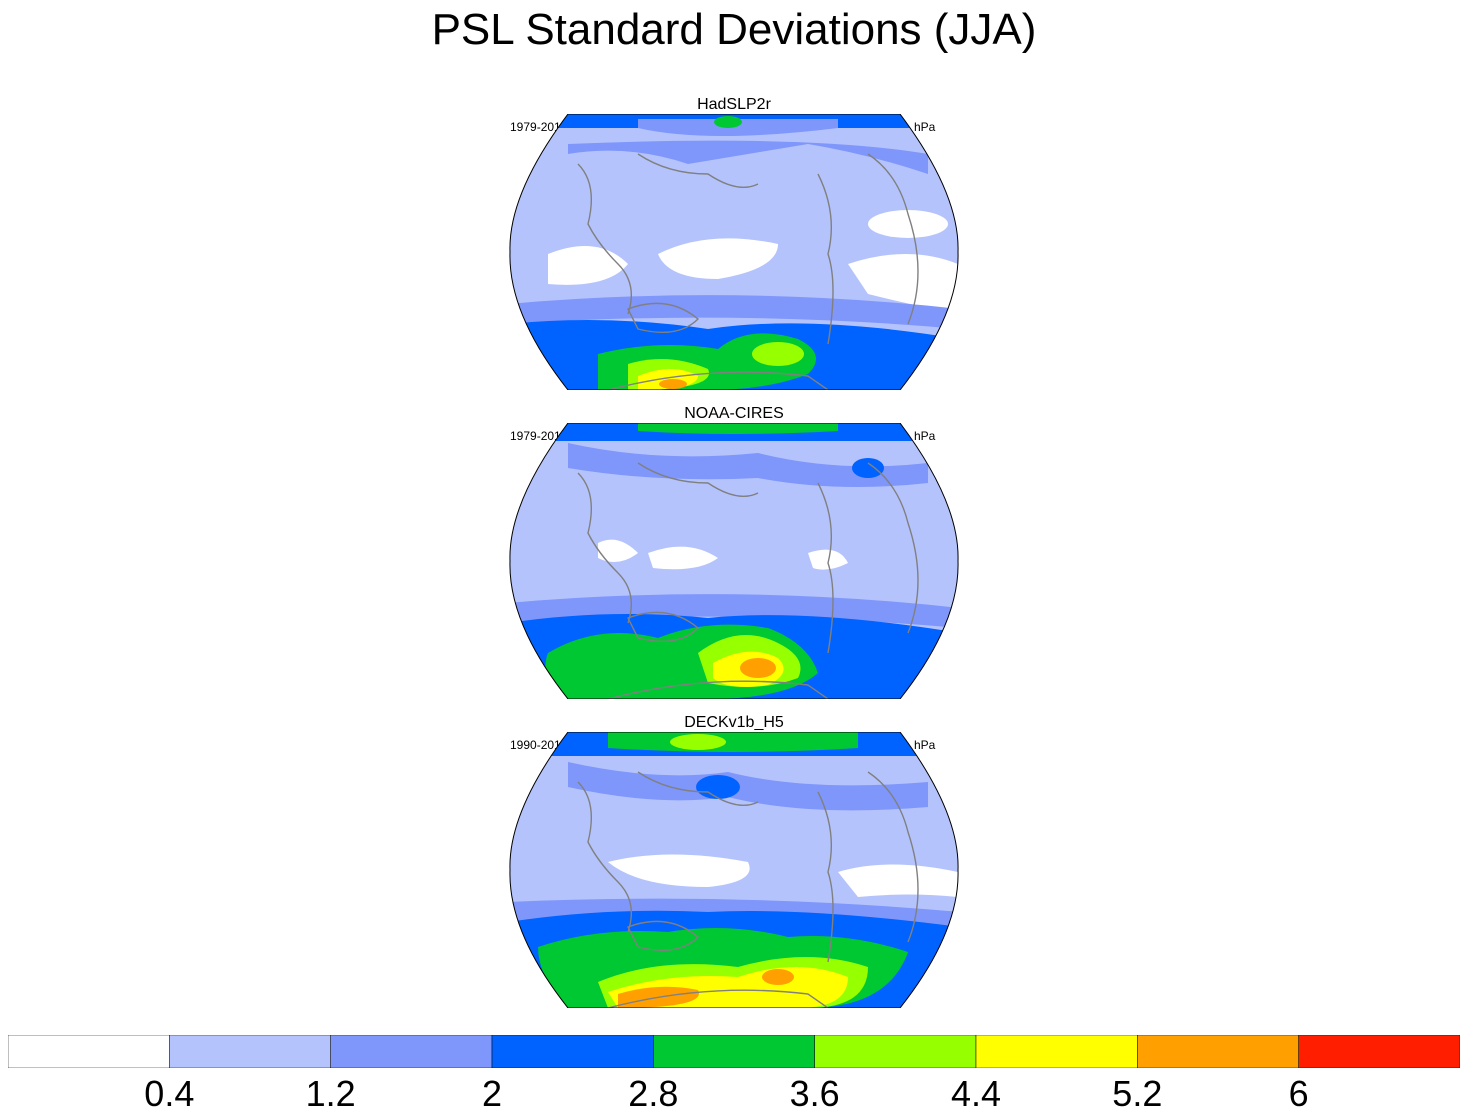  Describe the element at coordinates (814, 1093) in the screenshot. I see `colorbar-tick-label: 3.6` at that location.